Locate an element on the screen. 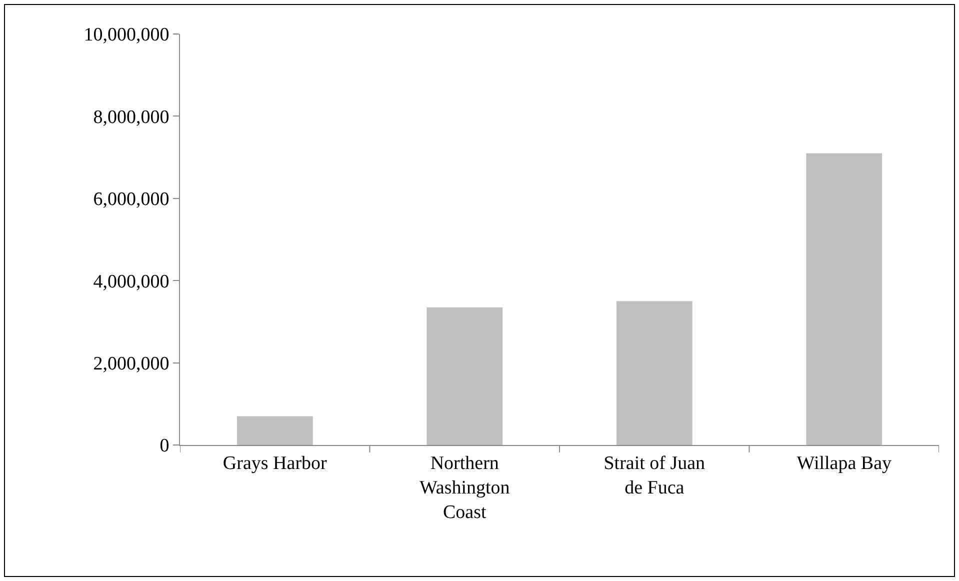 This screenshot has height=581, width=959. x-tick-label: Grays Harbor is located at coordinates (275, 463).